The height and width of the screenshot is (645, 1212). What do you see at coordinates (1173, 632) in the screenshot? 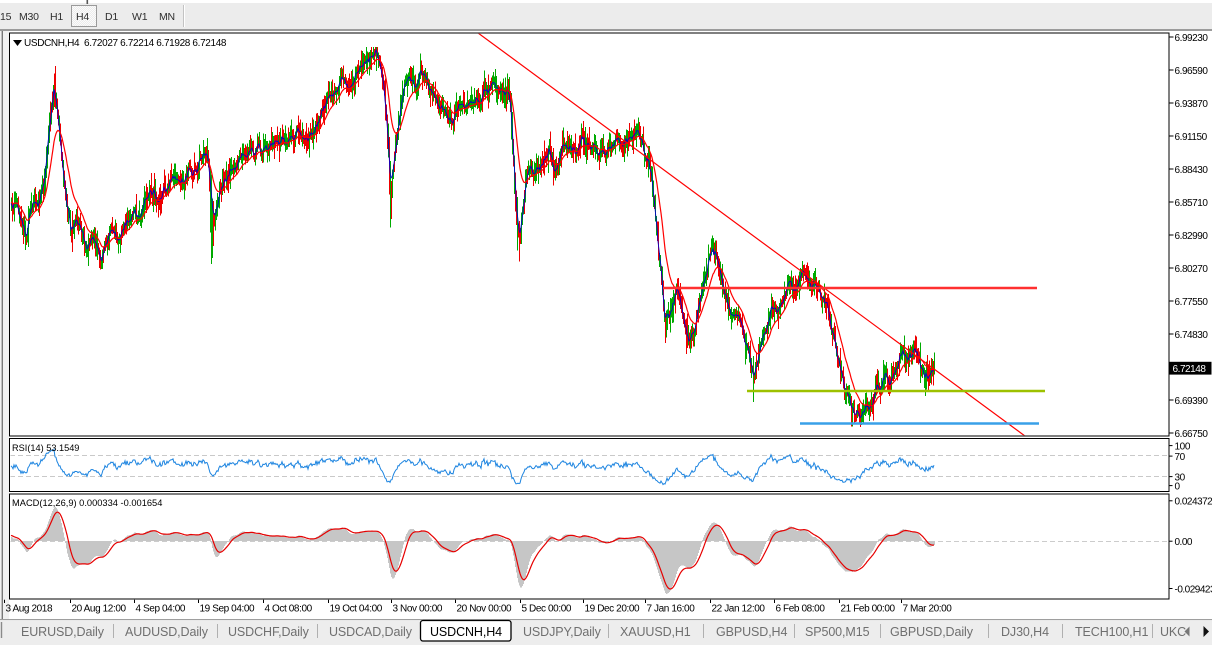
I see `svg-text: UKC` at bounding box center [1173, 632].